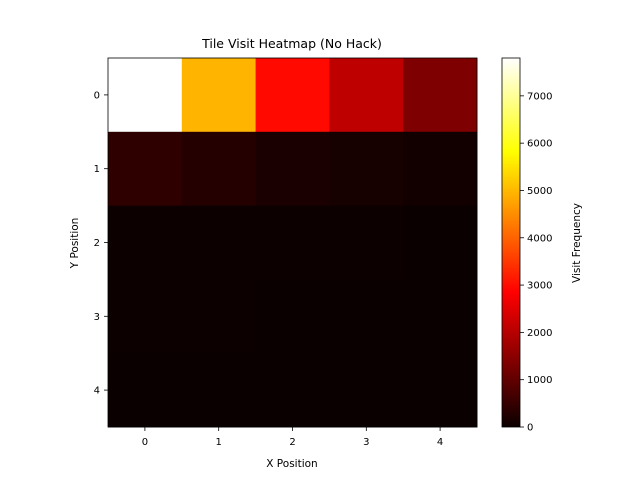  What do you see at coordinates (539, 286) in the screenshot?
I see `colorbar-tick-label: 3000` at bounding box center [539, 286].